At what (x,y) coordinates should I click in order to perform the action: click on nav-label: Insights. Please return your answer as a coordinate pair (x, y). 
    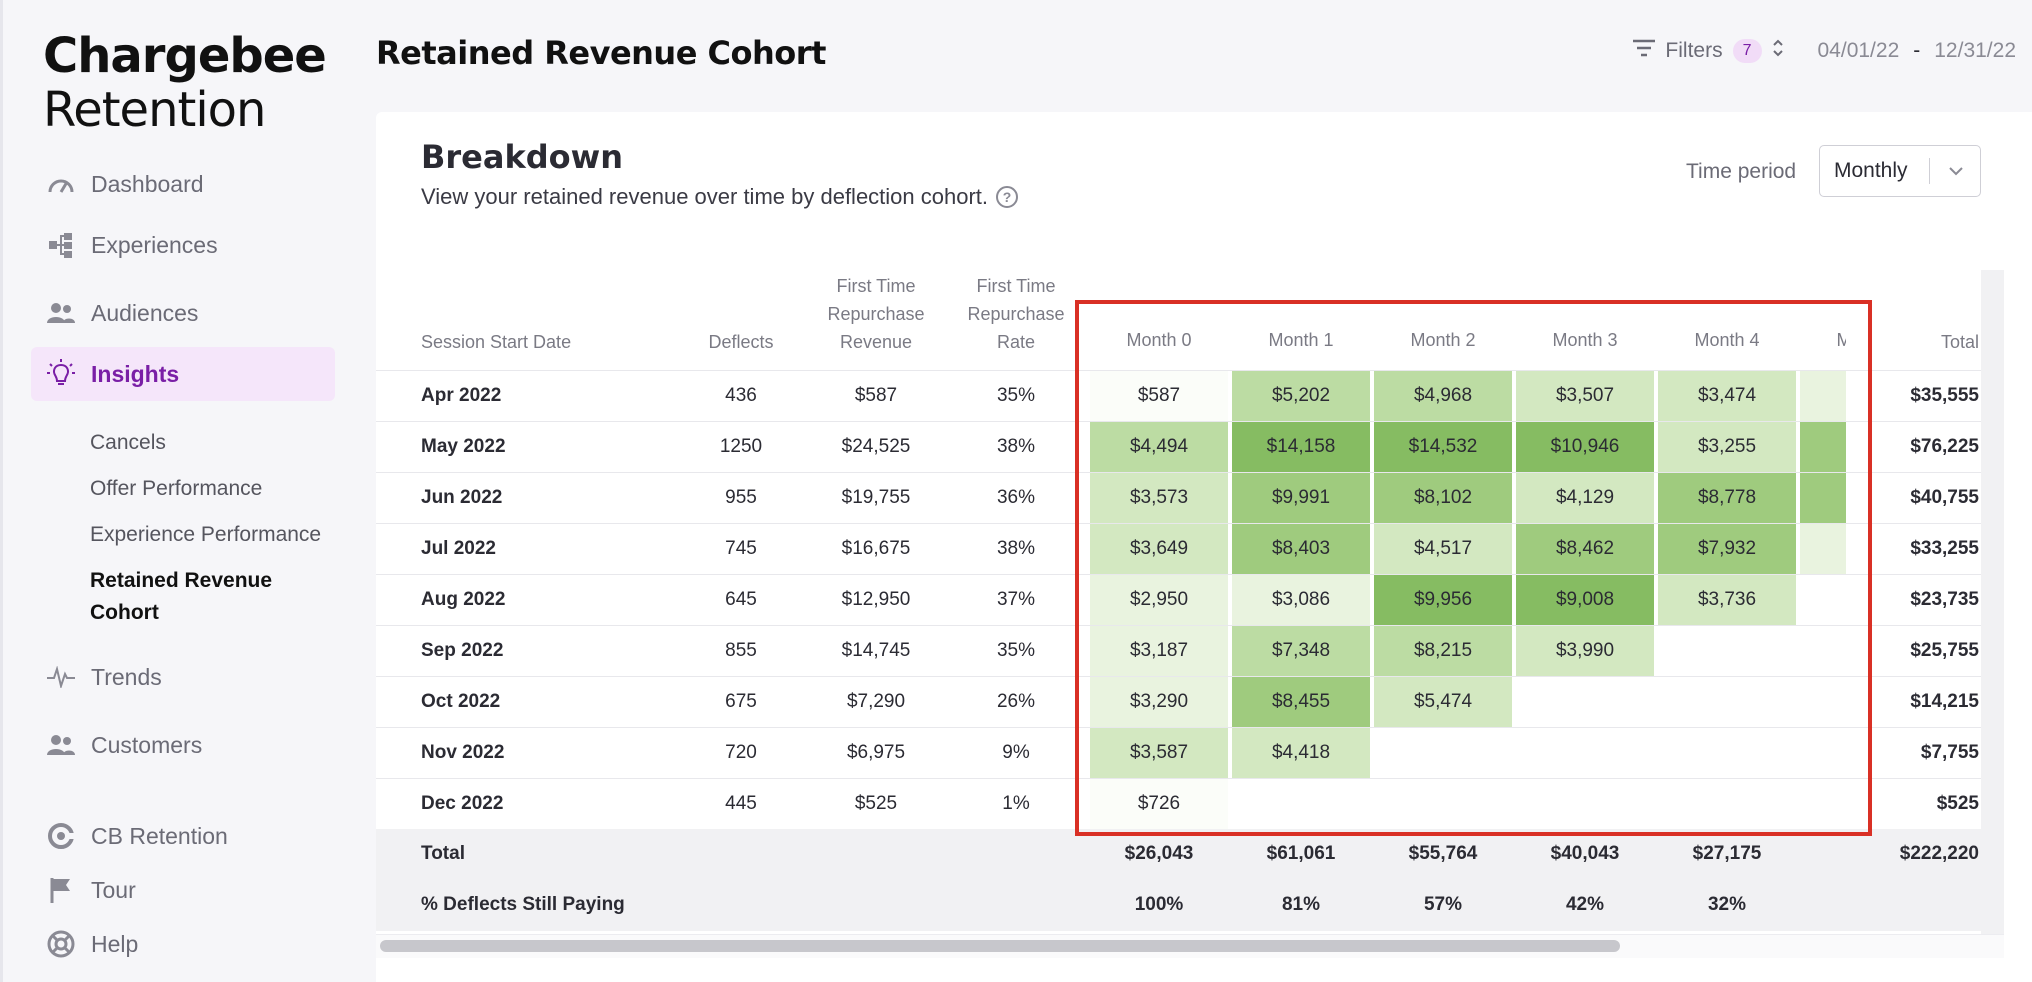
    Looking at the image, I should click on (135, 373).